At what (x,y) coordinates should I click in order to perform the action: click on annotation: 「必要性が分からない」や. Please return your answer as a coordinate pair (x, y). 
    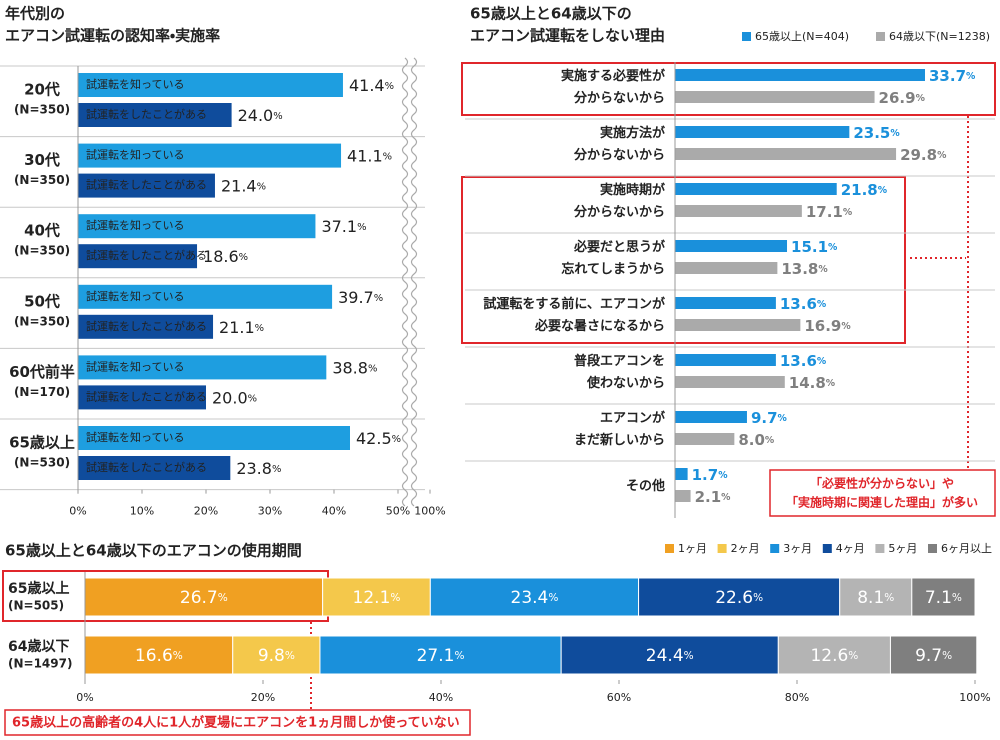
    Looking at the image, I should click on (882, 483).